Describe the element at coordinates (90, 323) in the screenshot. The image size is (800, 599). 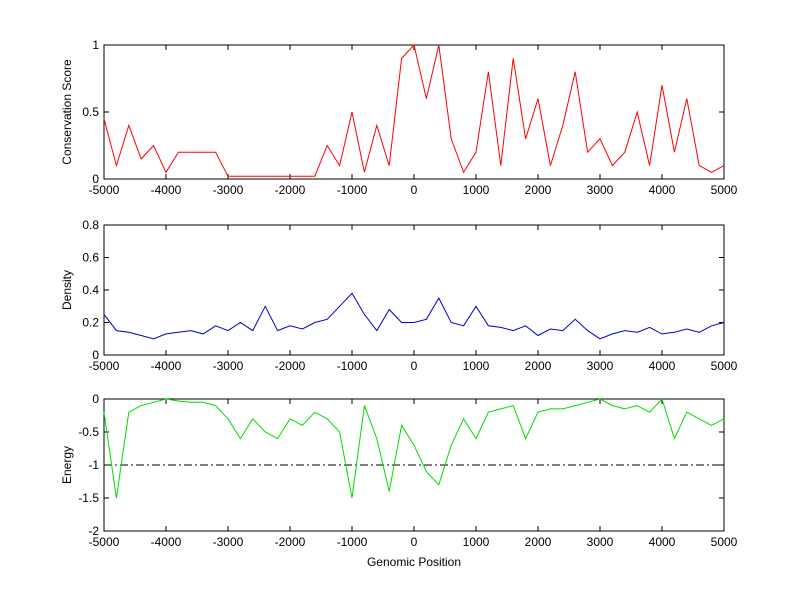
I see `y-tick-label: 0.2` at that location.